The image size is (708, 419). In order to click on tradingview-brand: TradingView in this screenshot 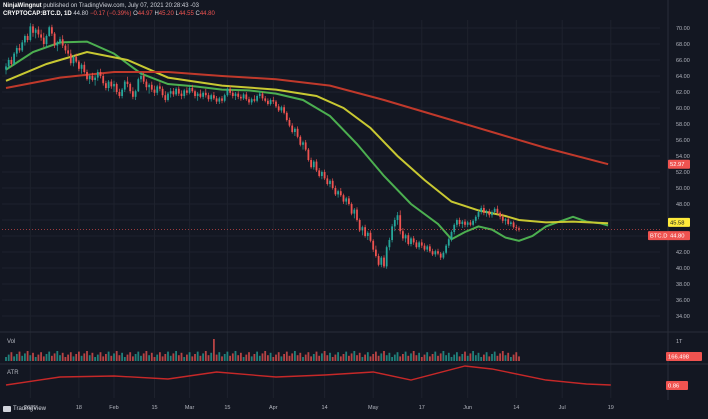, I will do `click(30, 409)`.